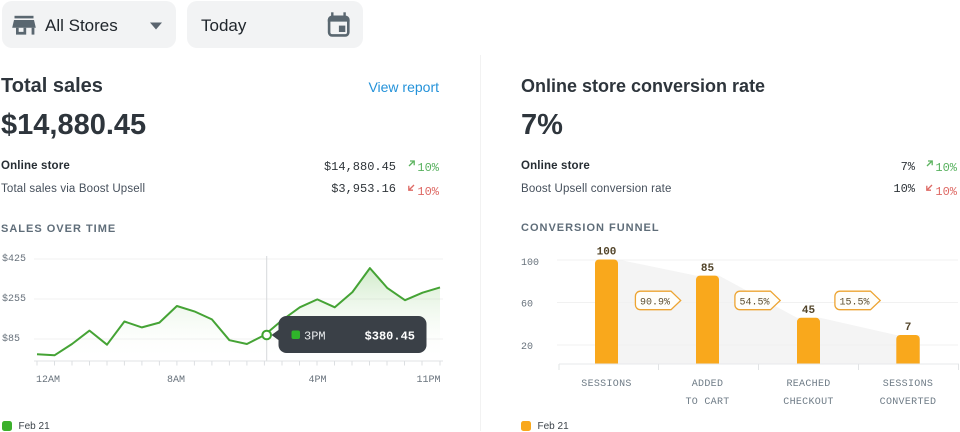 This screenshot has height=432, width=960. I want to click on svg-text: 90.9%, so click(655, 302).